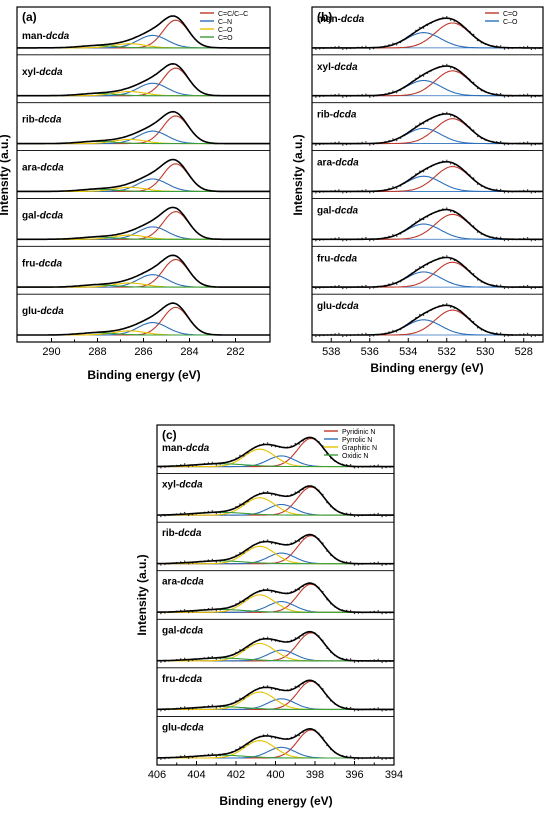  I want to click on x-tick-label: 288, so click(97, 352).